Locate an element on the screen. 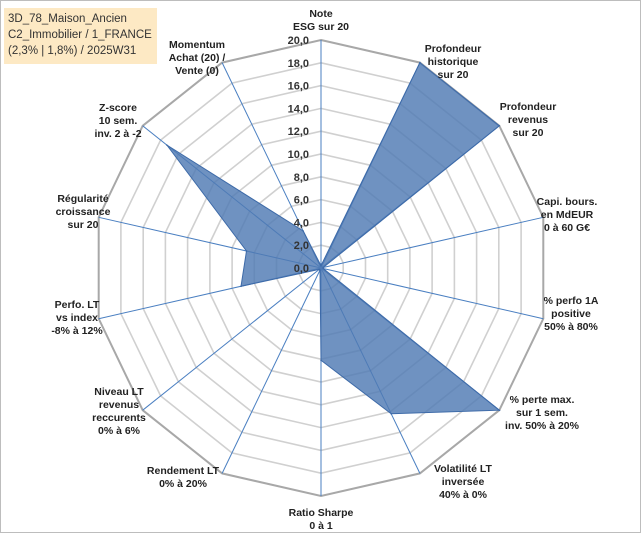 The height and width of the screenshot is (533, 641). tick-label: 14,0 is located at coordinates (298, 109).